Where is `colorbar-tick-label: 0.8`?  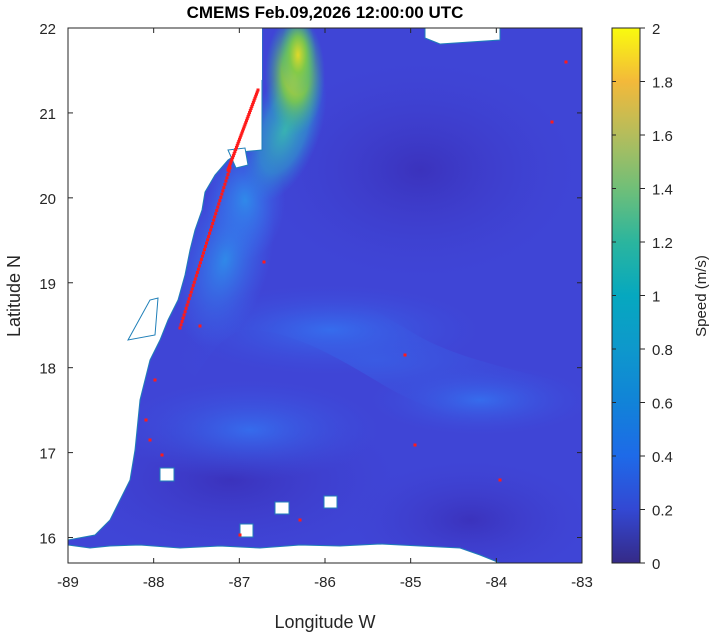 colorbar-tick-label: 0.8 is located at coordinates (662, 350).